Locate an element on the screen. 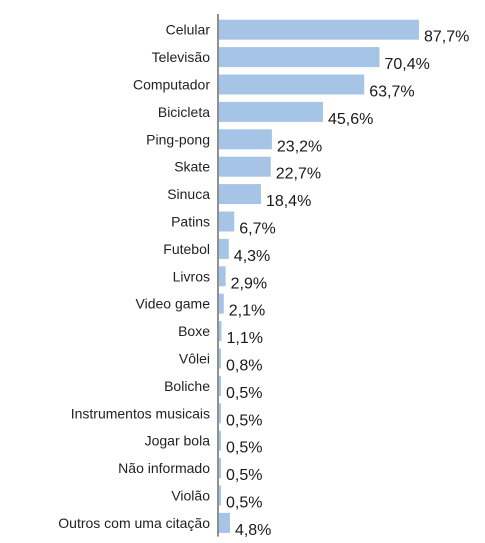  value-label: 70,4% is located at coordinates (407, 64).